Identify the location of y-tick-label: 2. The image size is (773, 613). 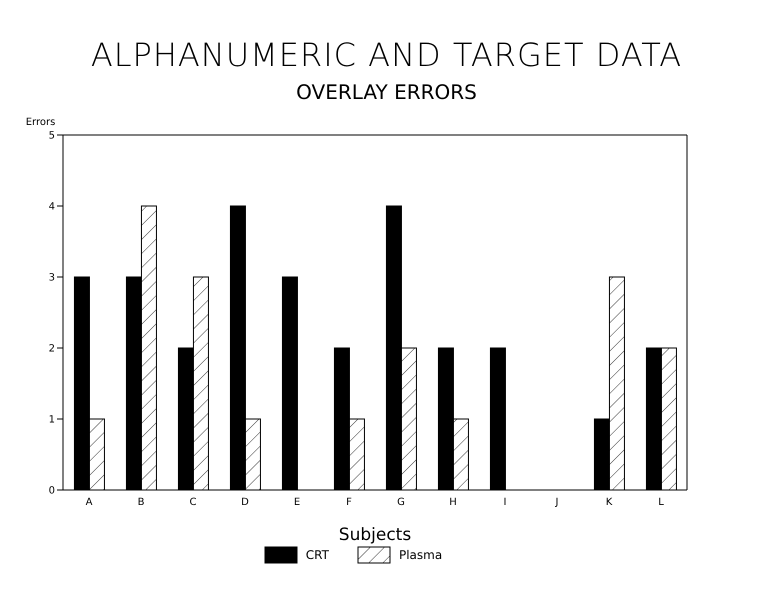
(51, 349).